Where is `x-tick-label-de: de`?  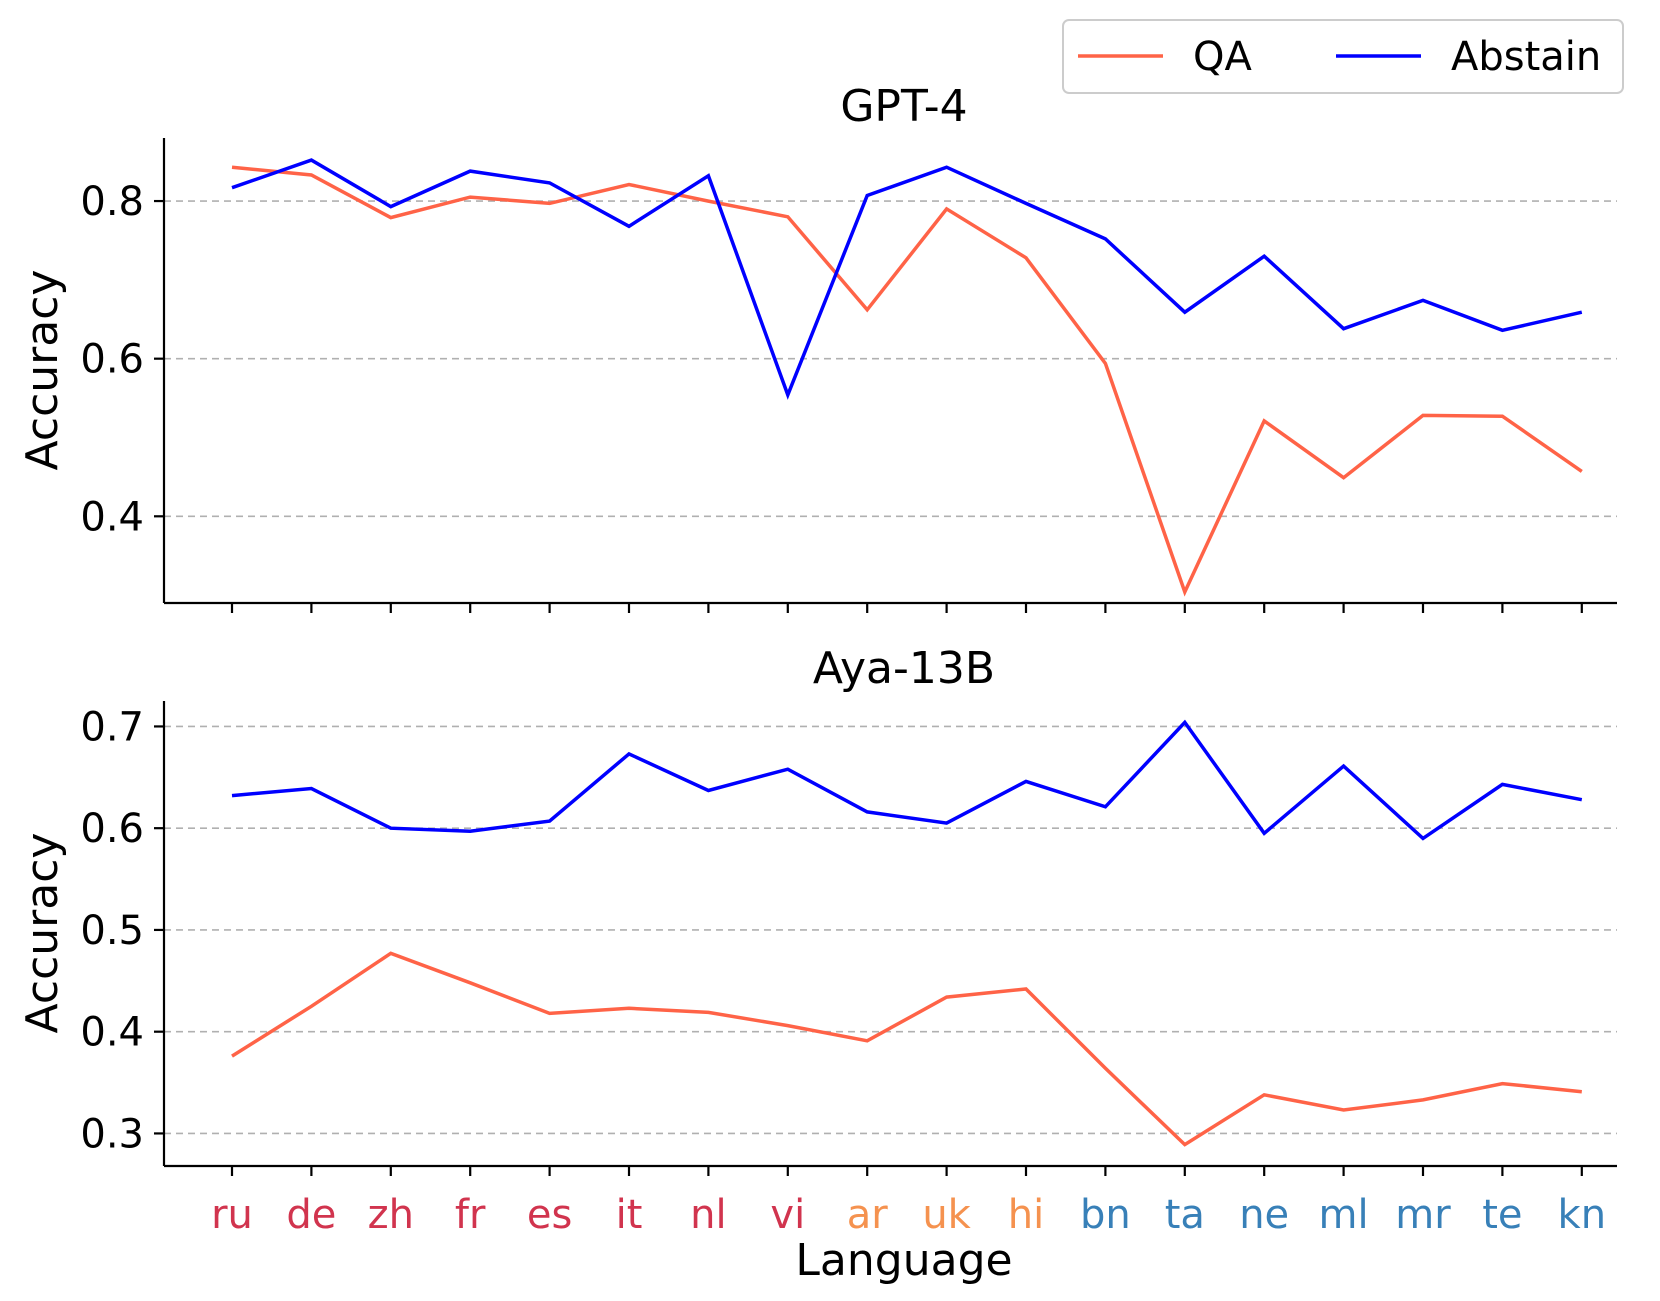
x-tick-label-de: de is located at coordinates (311, 1215).